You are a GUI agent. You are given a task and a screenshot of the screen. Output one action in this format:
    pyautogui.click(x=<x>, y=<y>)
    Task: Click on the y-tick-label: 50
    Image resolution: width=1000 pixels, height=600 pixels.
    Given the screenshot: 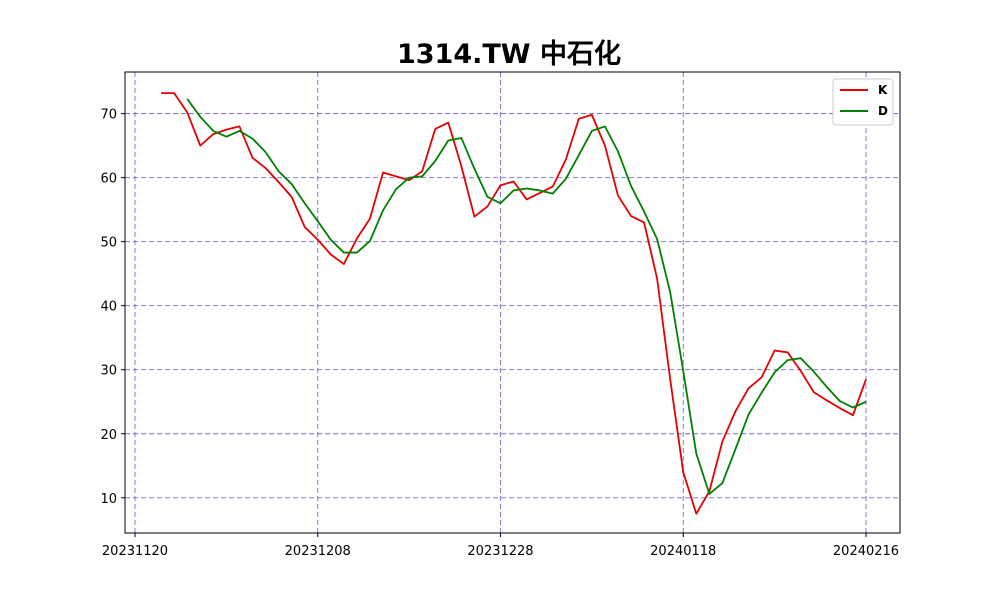 What is the action you would take?
    pyautogui.click(x=108, y=243)
    